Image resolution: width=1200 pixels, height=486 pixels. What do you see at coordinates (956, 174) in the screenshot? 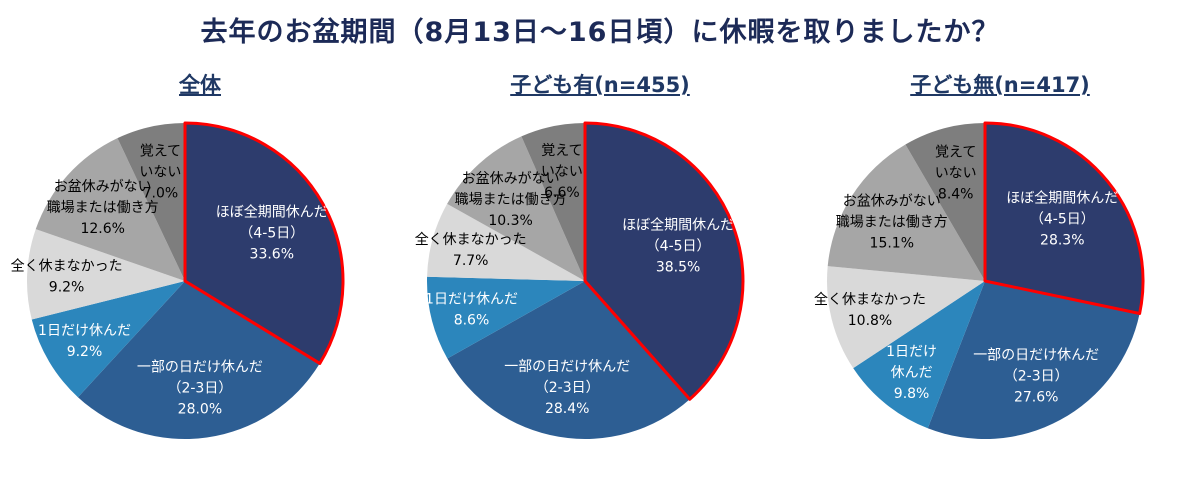
I see `pie-slice-label-5: 覚えていない 8.4%` at bounding box center [956, 174].